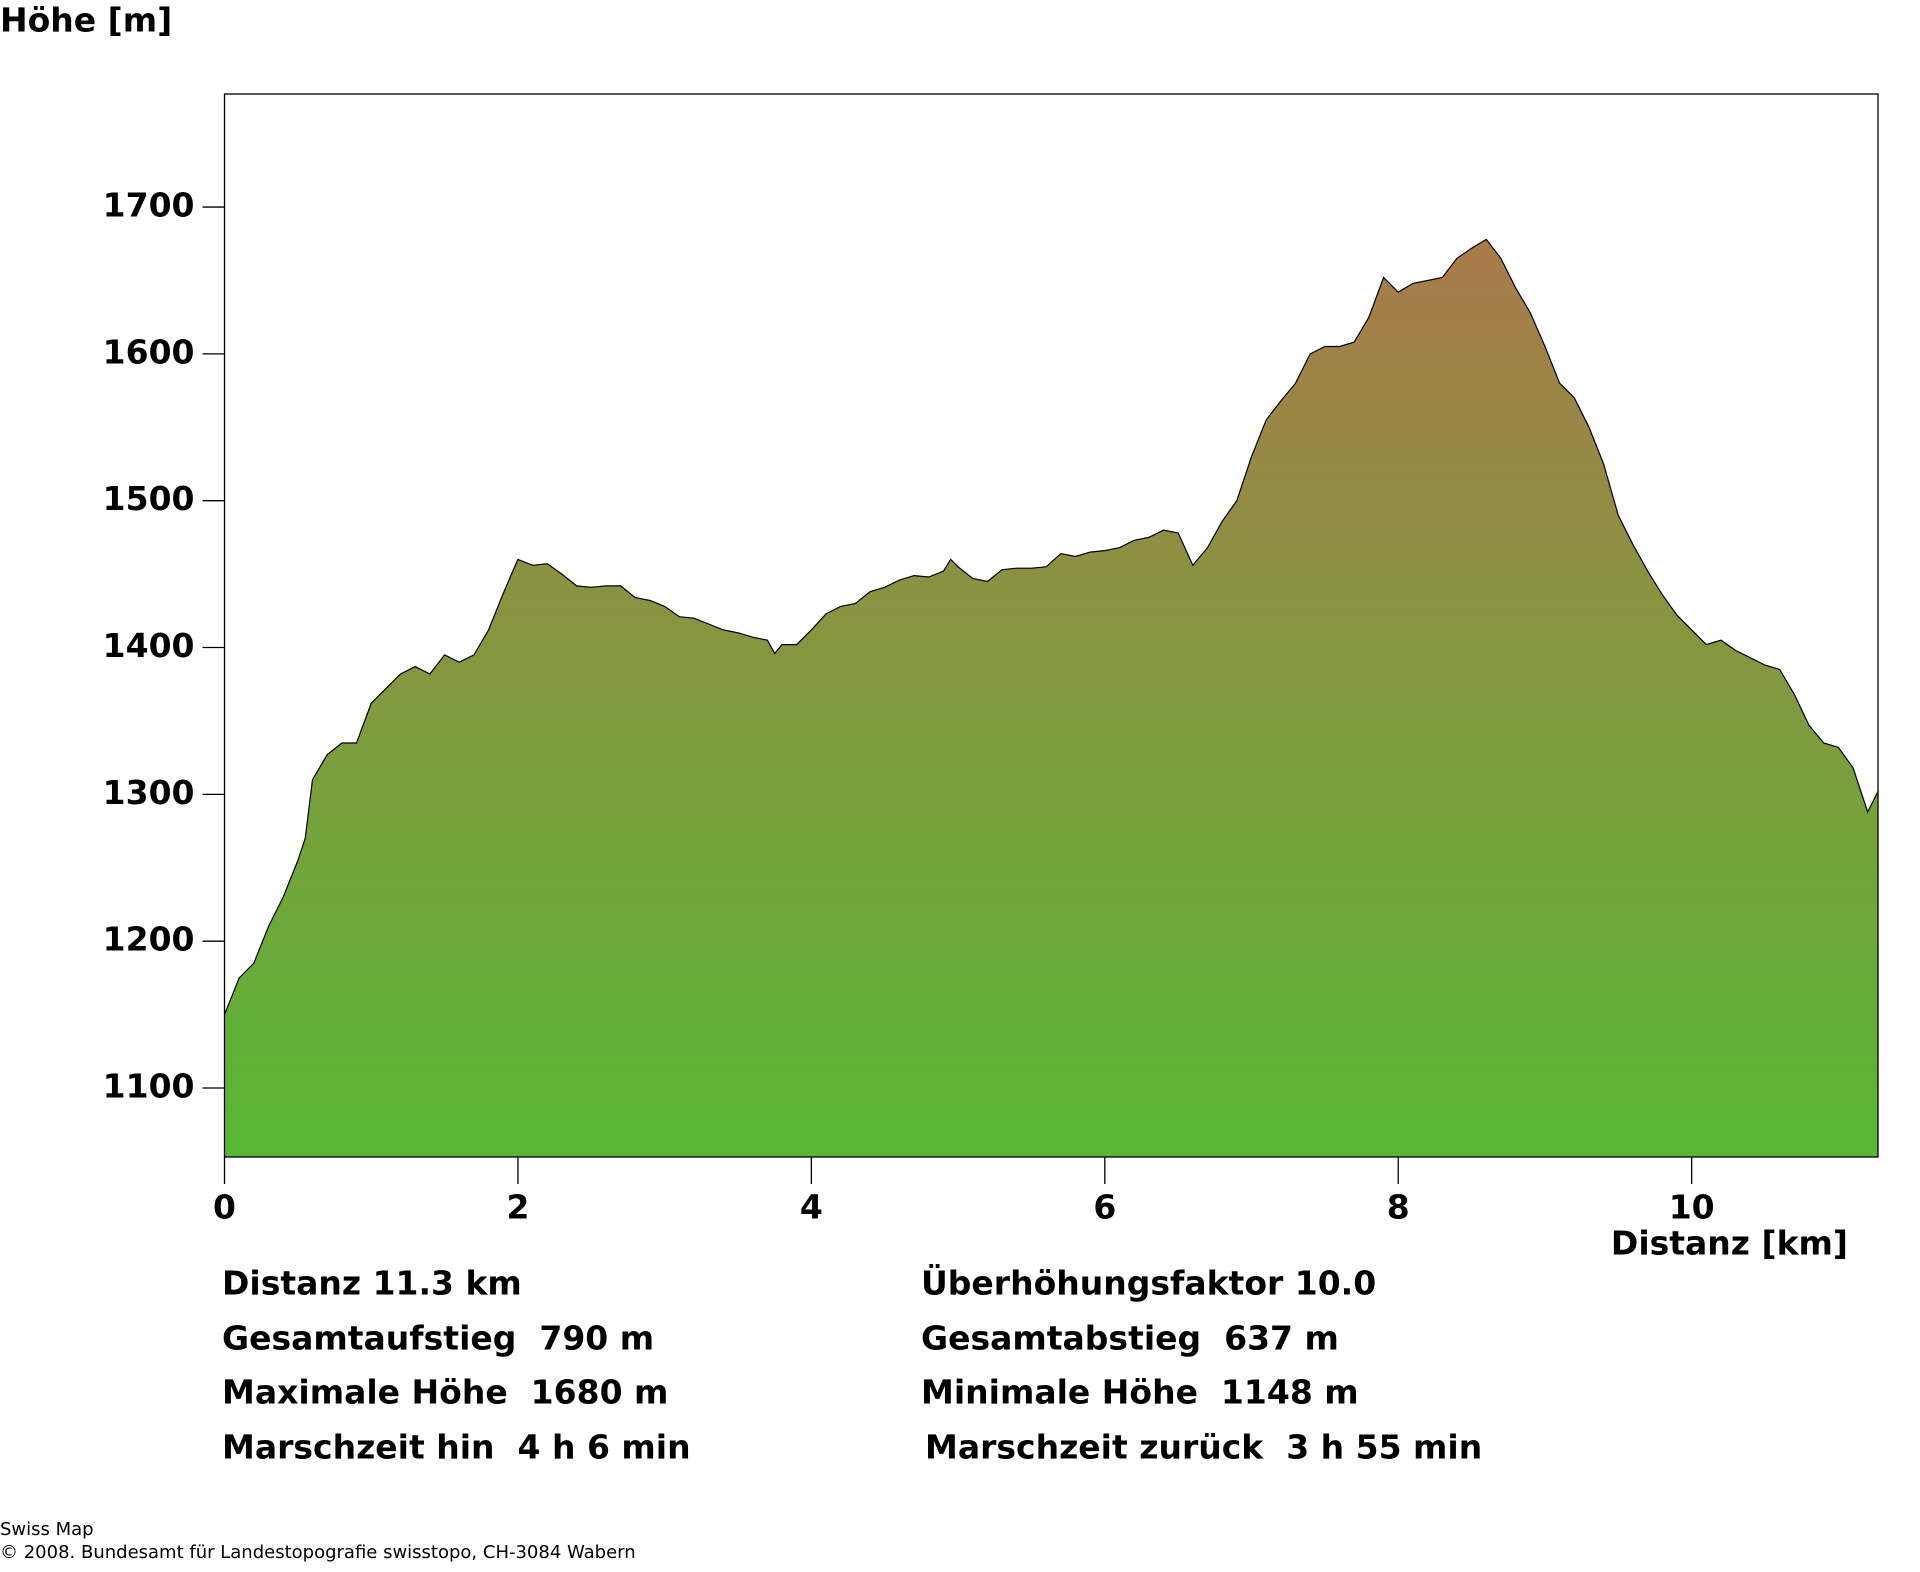  Describe the element at coordinates (445, 1392) in the screenshot. I see `stat: Maximale Höhe 1680 m` at that location.